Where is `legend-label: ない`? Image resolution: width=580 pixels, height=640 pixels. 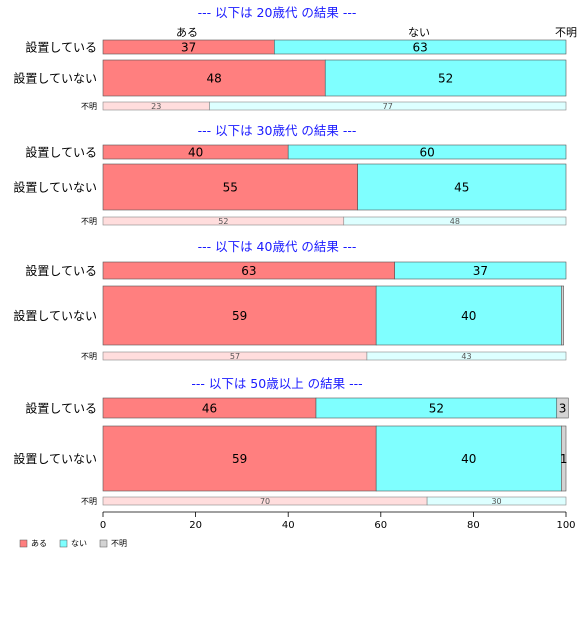
legend-label: ない is located at coordinates (79, 543).